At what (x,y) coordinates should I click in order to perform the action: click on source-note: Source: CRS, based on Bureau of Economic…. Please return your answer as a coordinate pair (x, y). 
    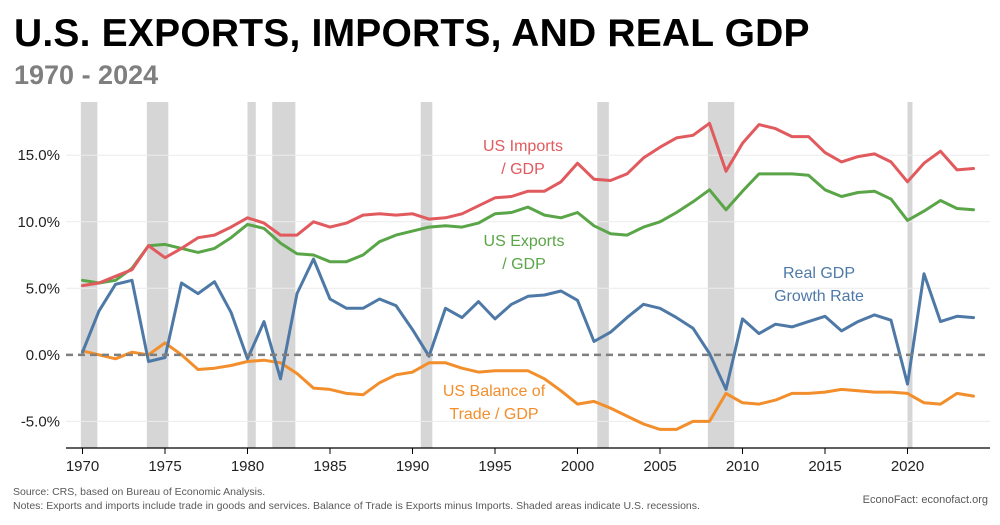
    Looking at the image, I should click on (139, 492).